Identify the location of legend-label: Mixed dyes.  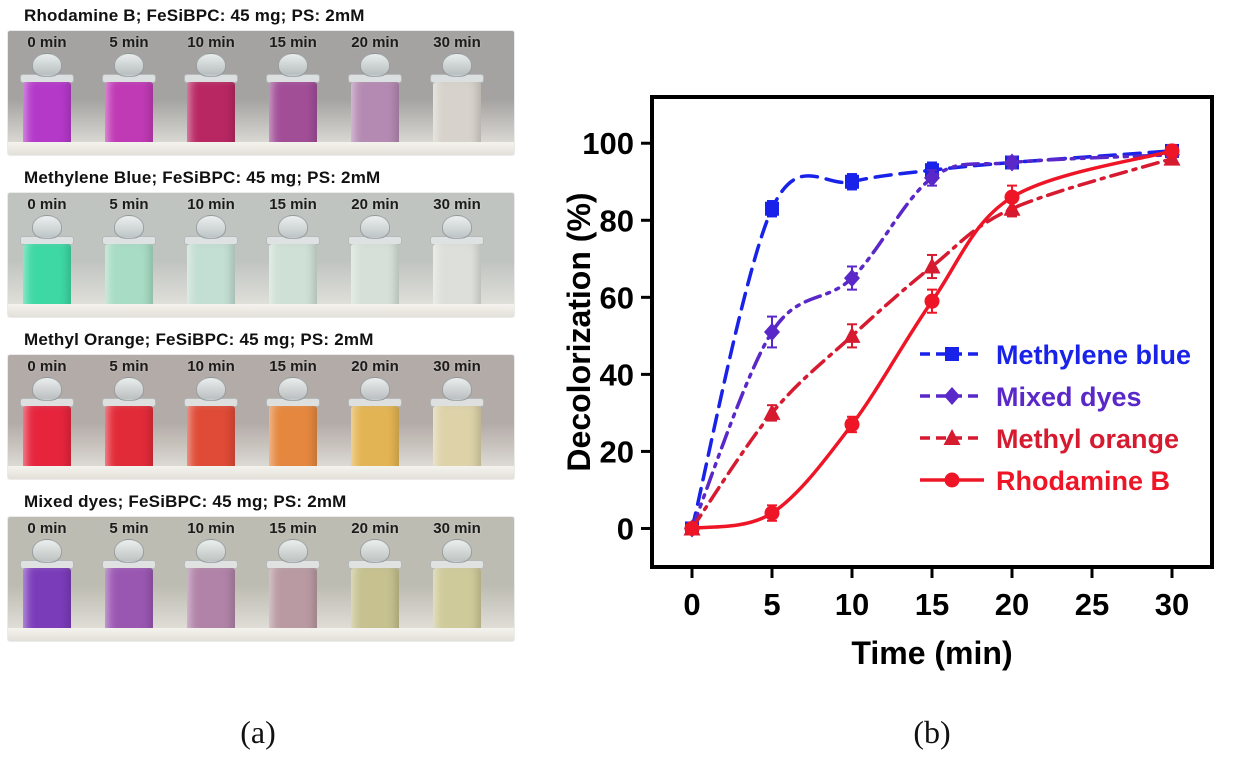
(1069, 397).